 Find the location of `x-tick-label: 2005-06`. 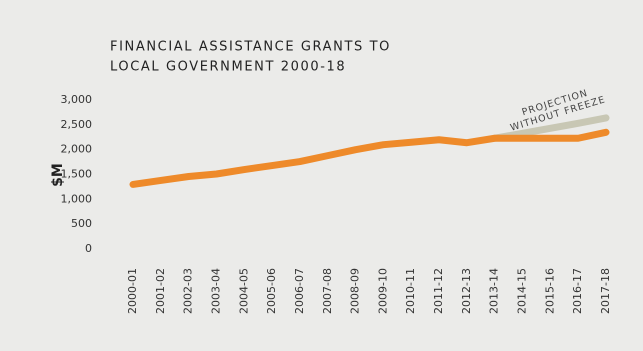

x-tick-label: 2005-06 is located at coordinates (271, 291).